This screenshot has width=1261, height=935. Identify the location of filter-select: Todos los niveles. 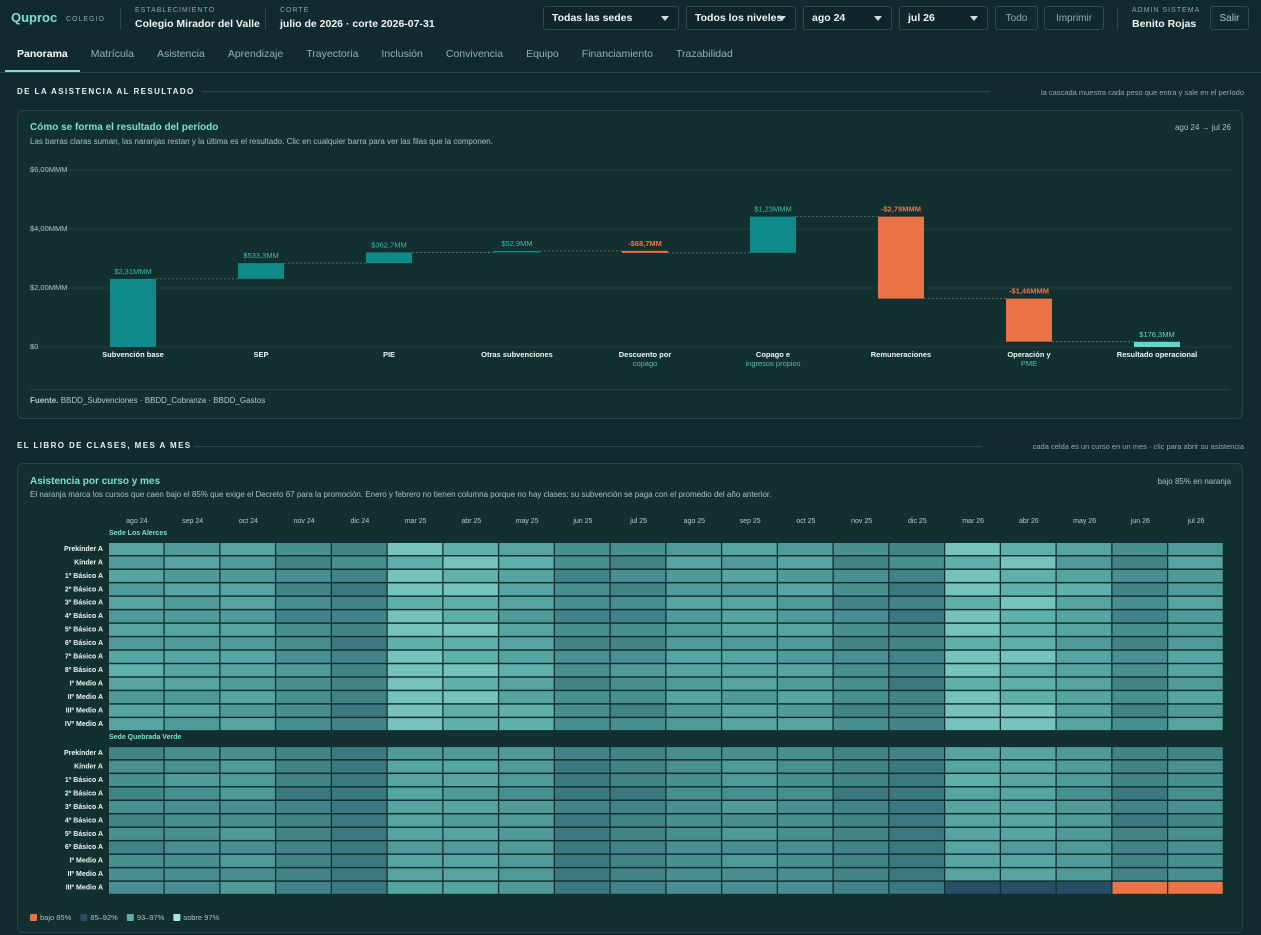
(741, 18).